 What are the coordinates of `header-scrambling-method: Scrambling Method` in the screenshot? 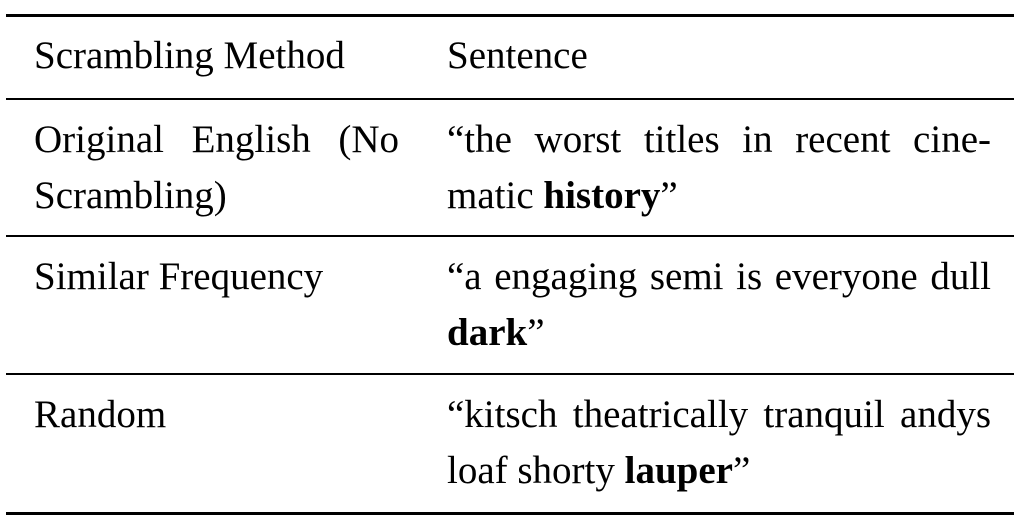 It's located at (189, 55).